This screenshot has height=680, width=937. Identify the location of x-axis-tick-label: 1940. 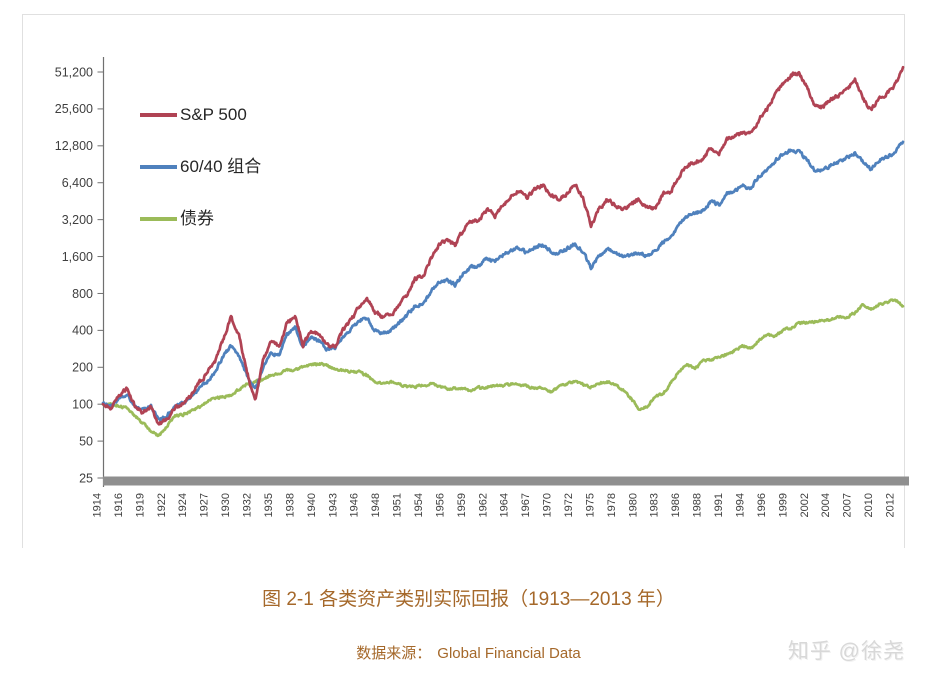
(312, 505).